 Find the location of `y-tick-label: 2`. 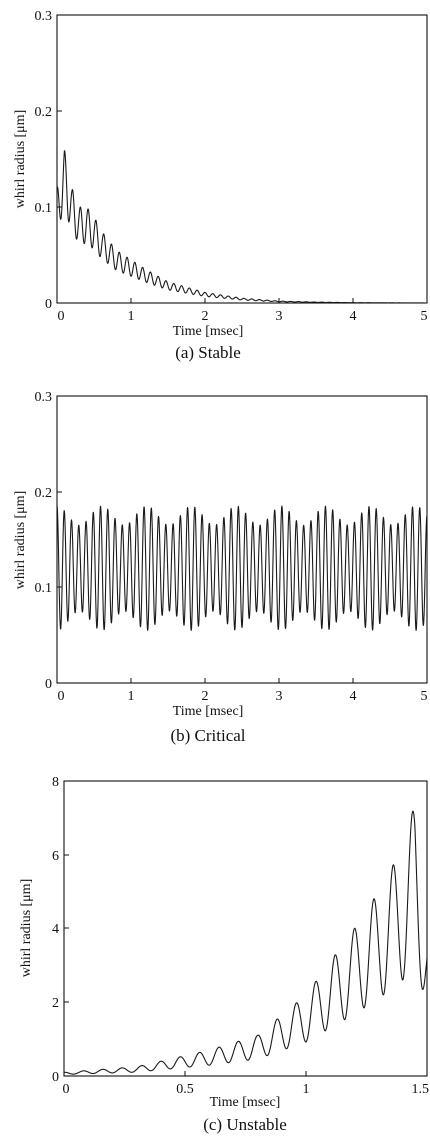

y-tick-label: 2 is located at coordinates (55, 1003).